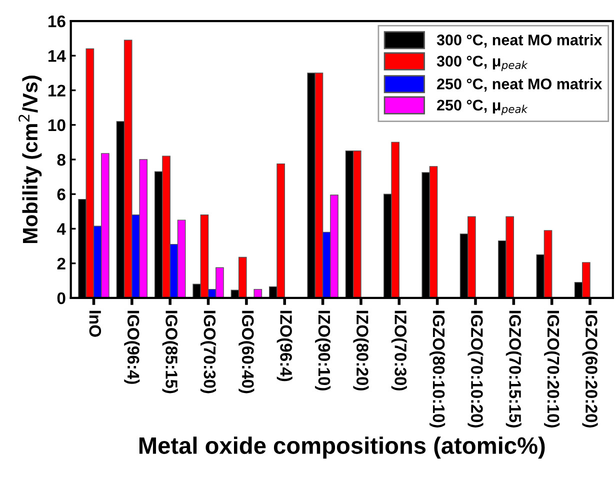  Describe the element at coordinates (132, 347) in the screenshot. I see `x-tick-label: IGO(96:4)` at that location.